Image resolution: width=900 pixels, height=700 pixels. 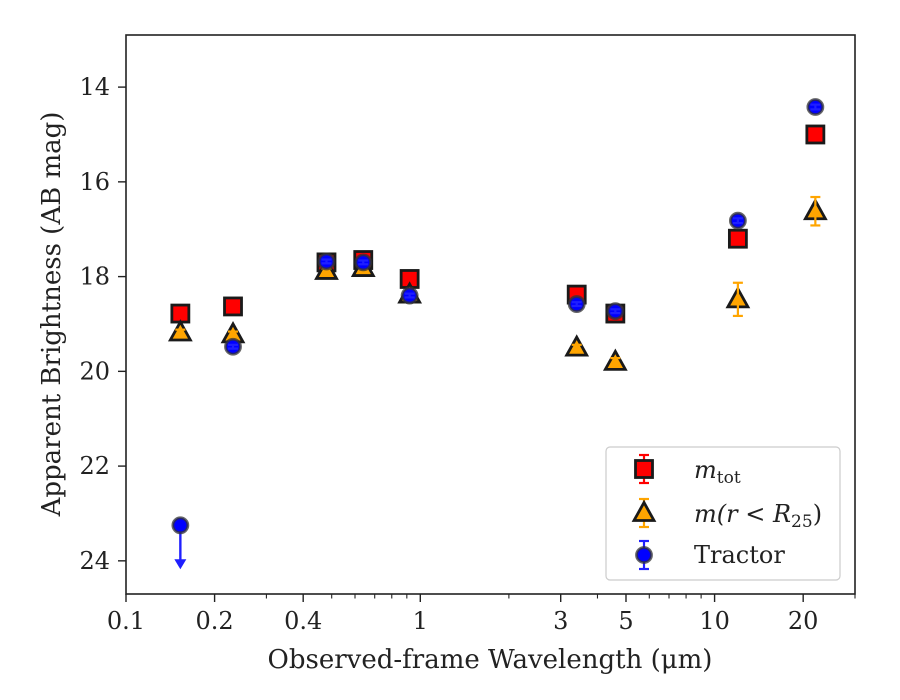 I want to click on legend-symbol-tractor, so click(x=644, y=555).